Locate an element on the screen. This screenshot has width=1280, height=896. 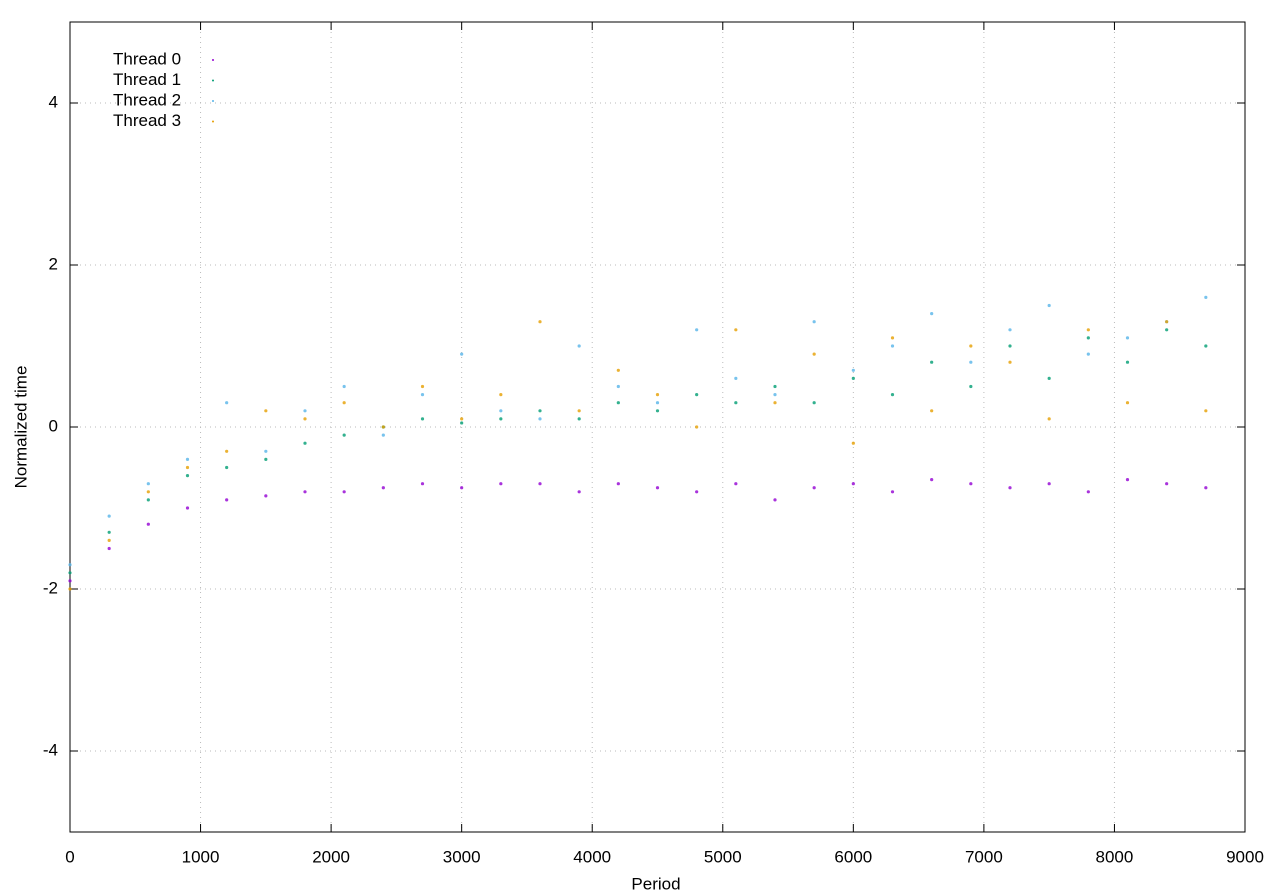
x-tick-label: 5000 is located at coordinates (723, 856).